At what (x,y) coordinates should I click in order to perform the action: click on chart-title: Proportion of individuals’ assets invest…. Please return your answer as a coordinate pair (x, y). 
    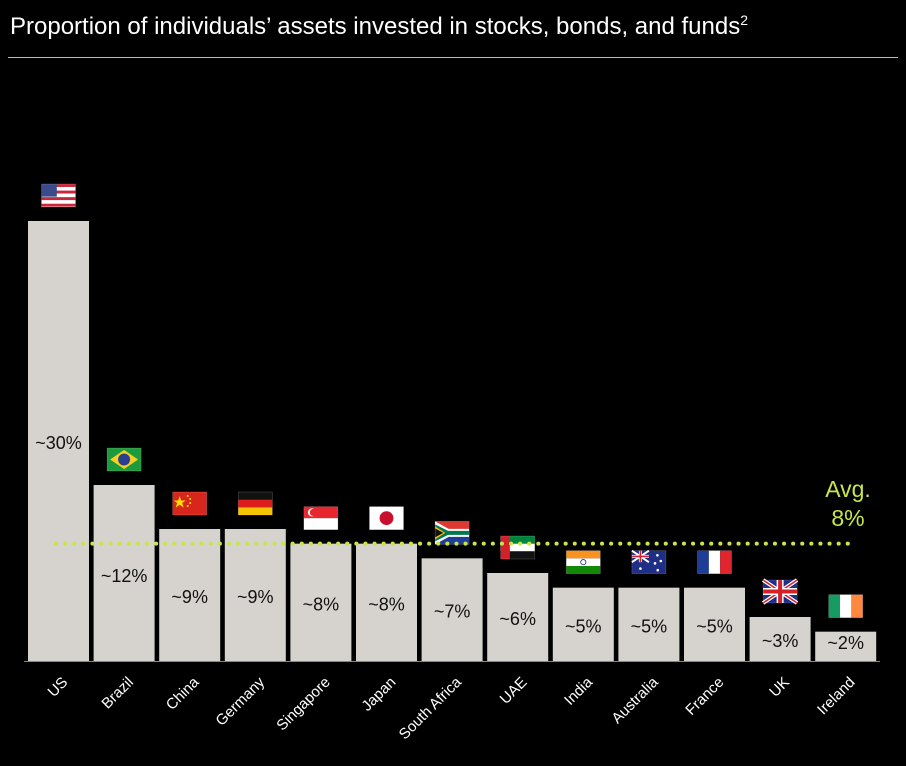
    Looking at the image, I should click on (379, 26).